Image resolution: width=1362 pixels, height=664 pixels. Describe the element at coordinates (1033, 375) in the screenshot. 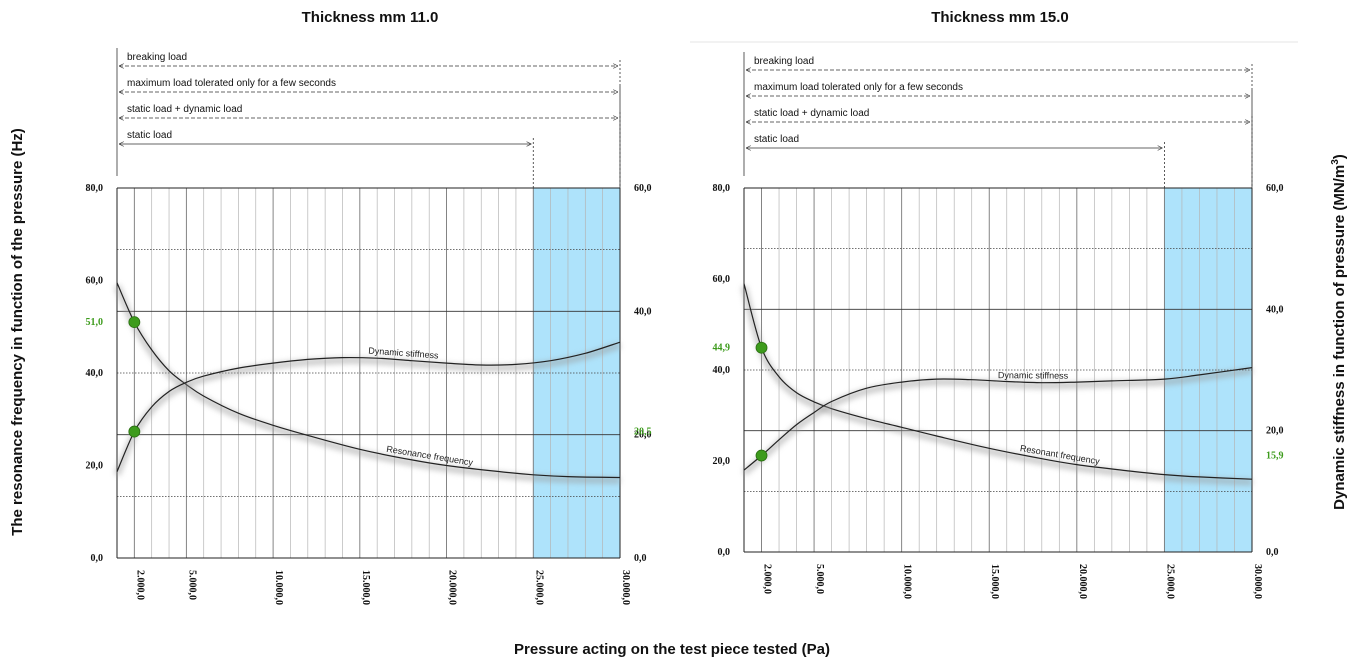

I see `series-label: Dynamic stiffness` at that location.